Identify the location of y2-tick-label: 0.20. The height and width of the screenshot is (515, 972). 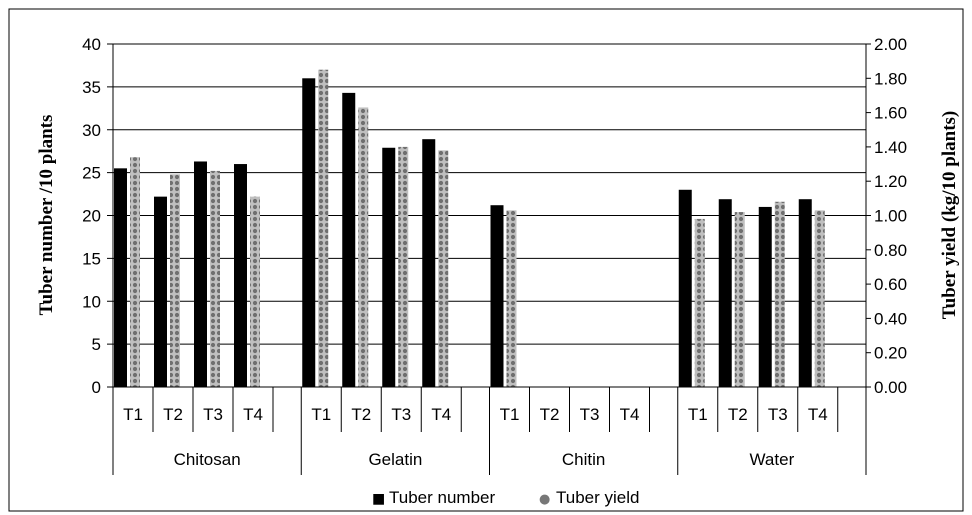
(890, 353).